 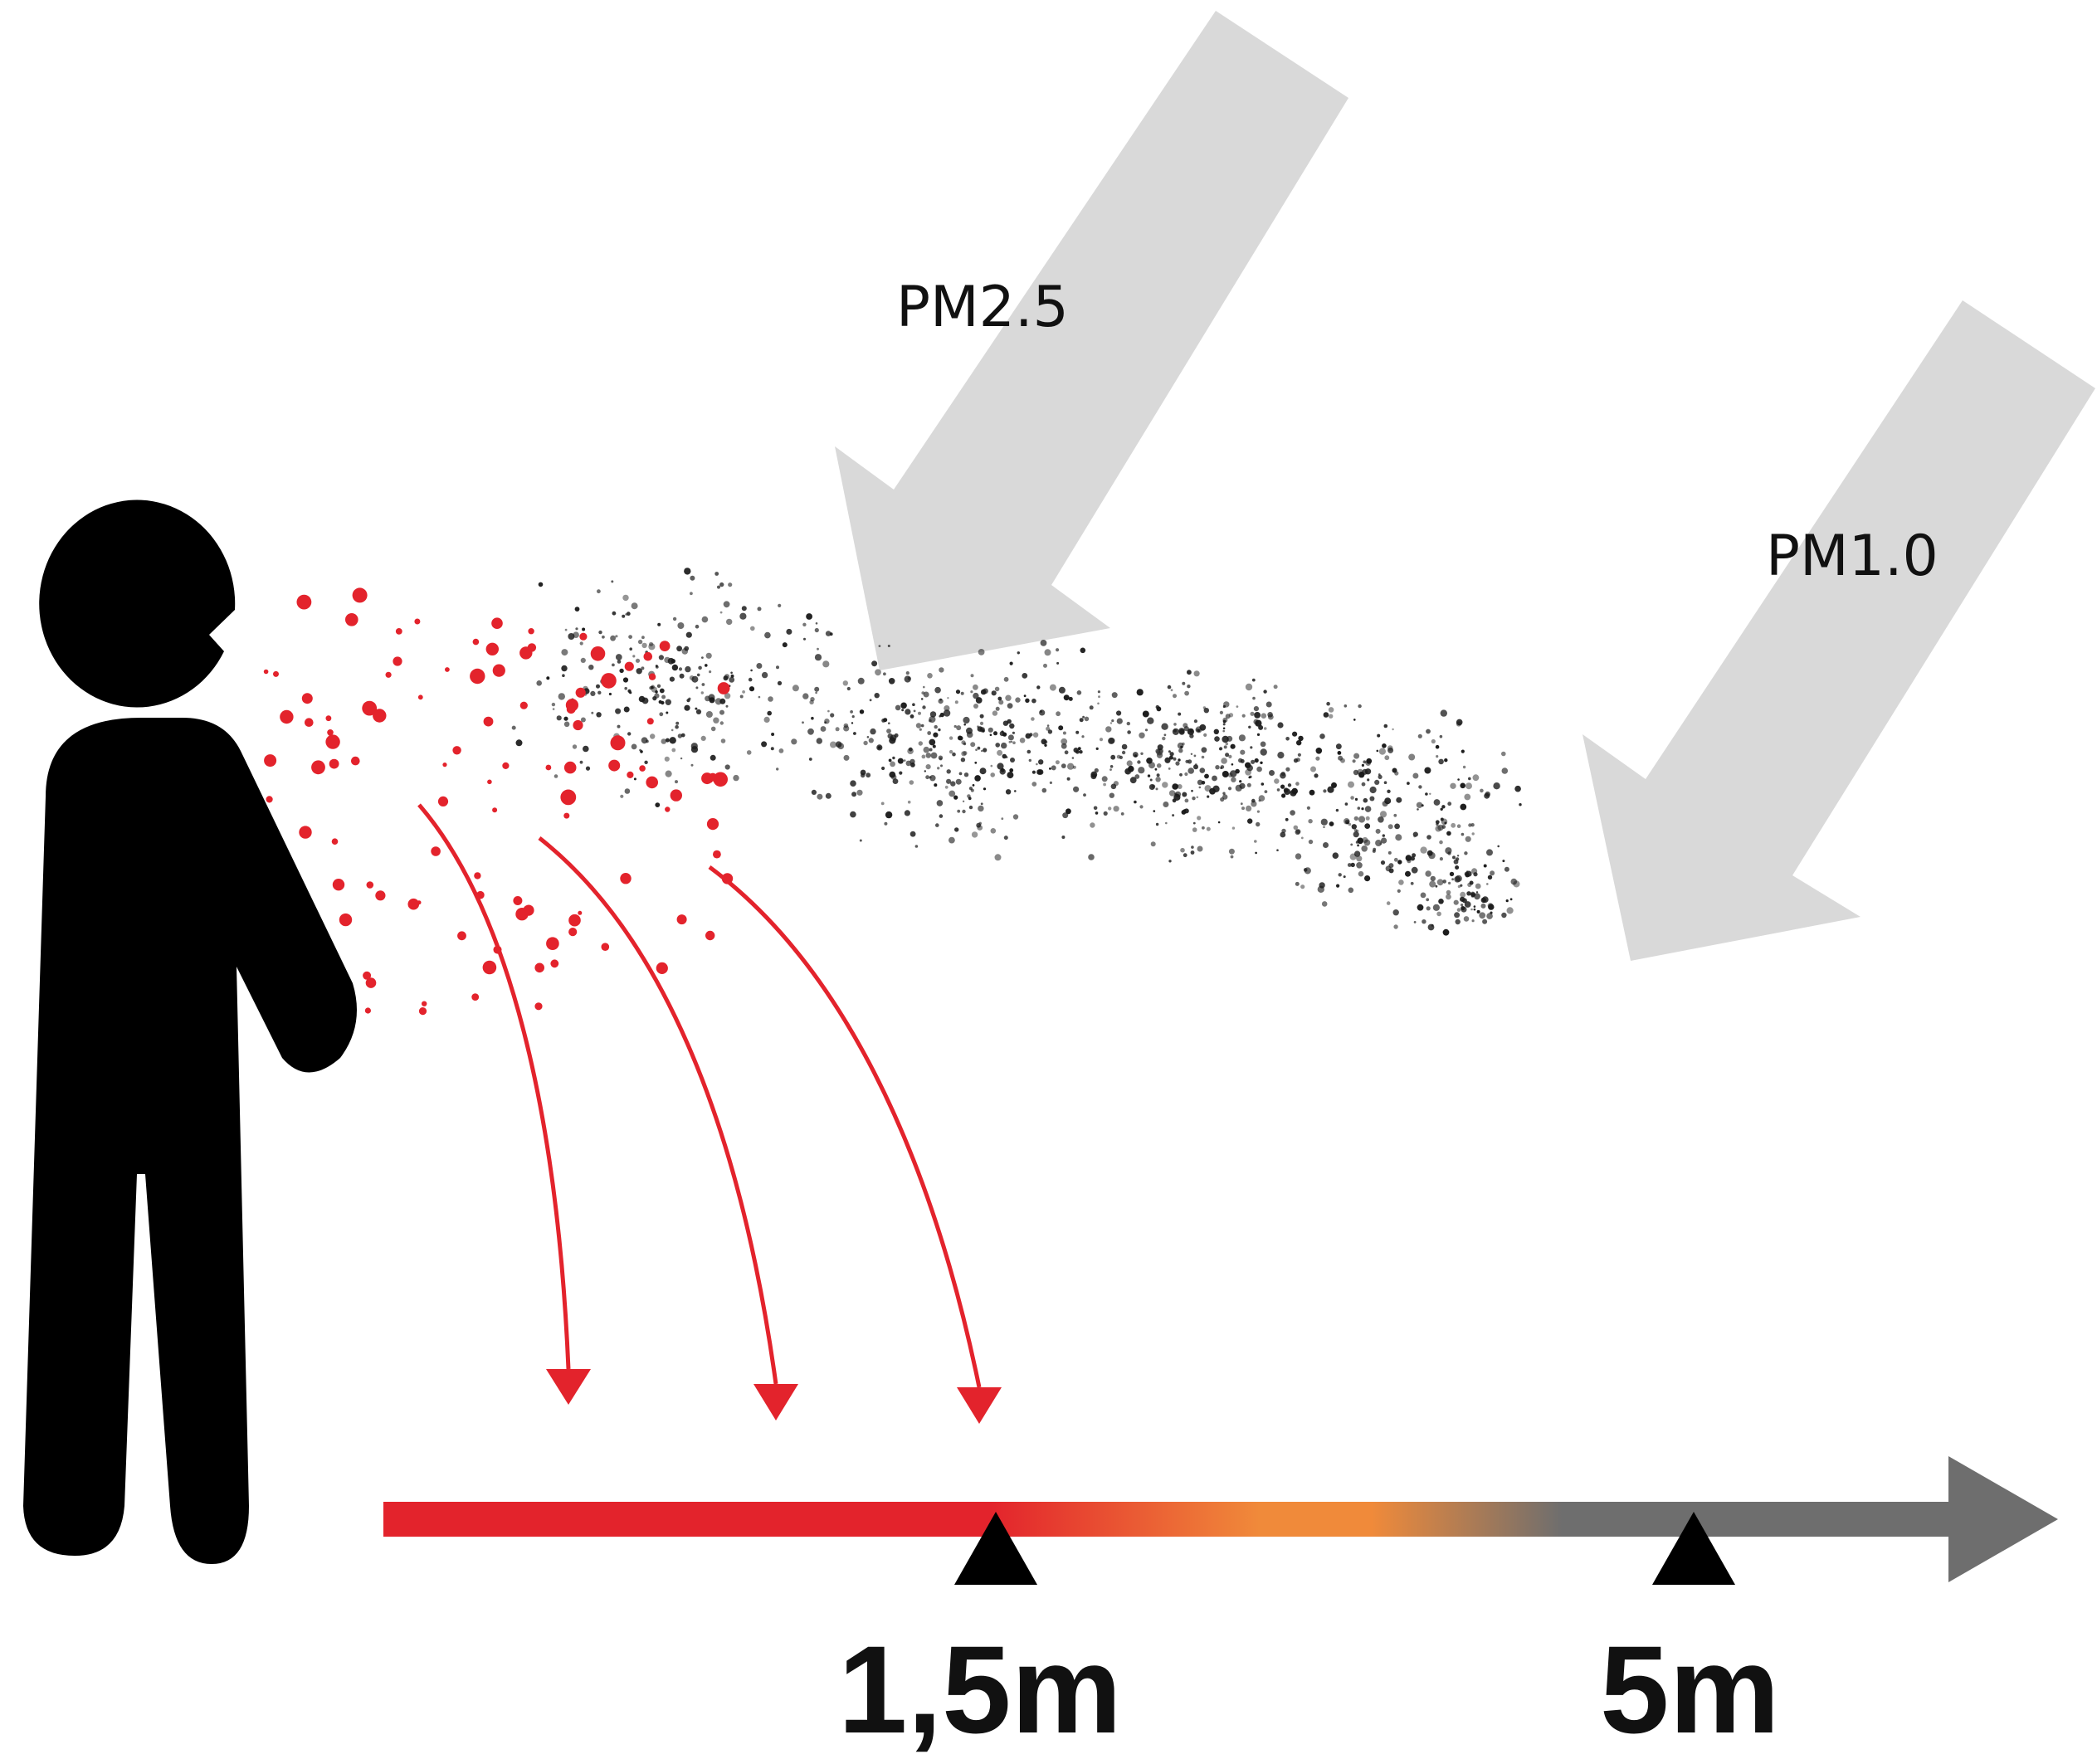 I want to click on person-speaking-icon, so click(x=190, y=1031).